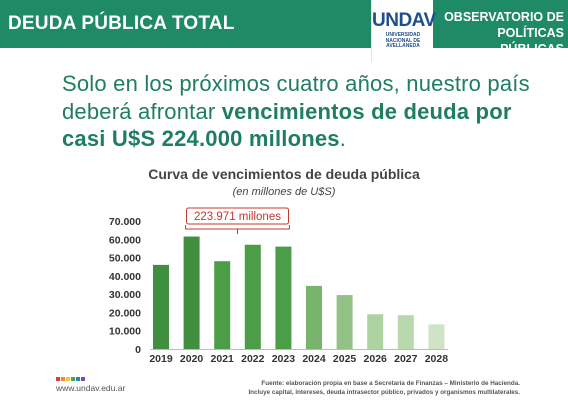  What do you see at coordinates (121, 23) in the screenshot?
I see `header-title: DEUDA PÚBLICA TOTAL` at bounding box center [121, 23].